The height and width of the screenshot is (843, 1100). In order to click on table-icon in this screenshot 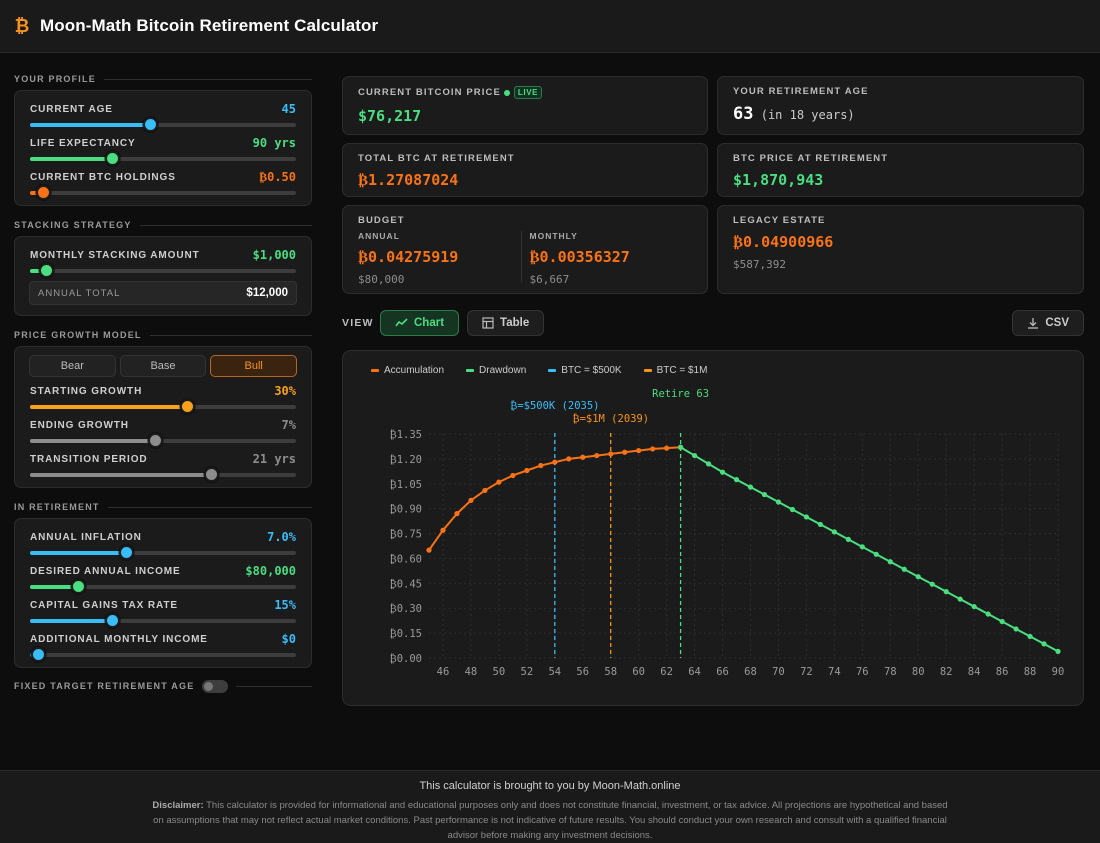, I will do `click(488, 322)`.